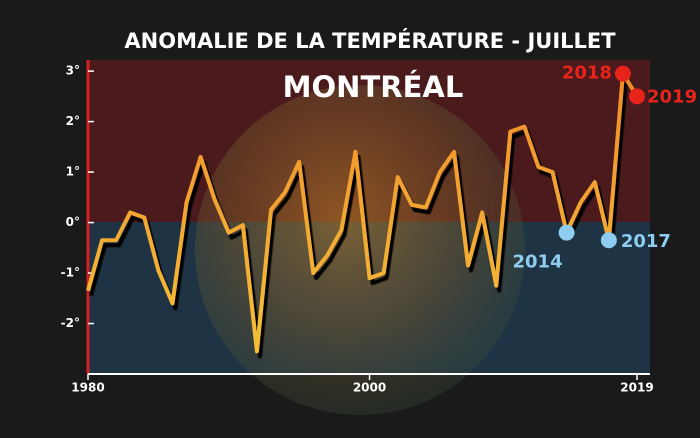 Image resolution: width=700 pixels, height=438 pixels. Describe the element at coordinates (370, 40) in the screenshot. I see `chart-title: ANOMALIE DE LA TEMPÉRATURE - JUILLET` at that location.